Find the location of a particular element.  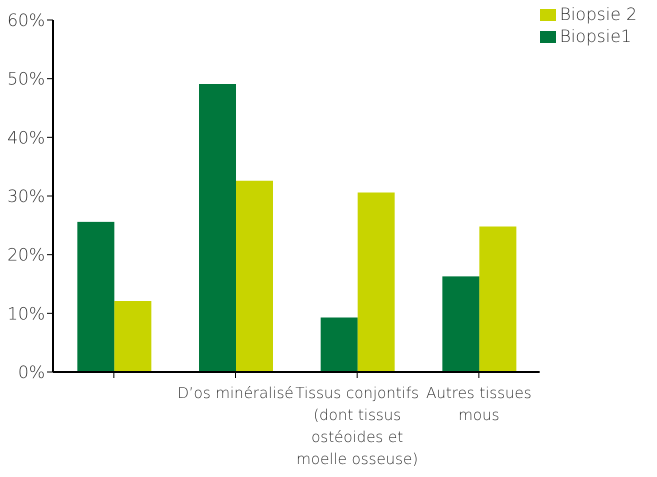

x-tick-label: D’os minéralisé is located at coordinates (235, 393).